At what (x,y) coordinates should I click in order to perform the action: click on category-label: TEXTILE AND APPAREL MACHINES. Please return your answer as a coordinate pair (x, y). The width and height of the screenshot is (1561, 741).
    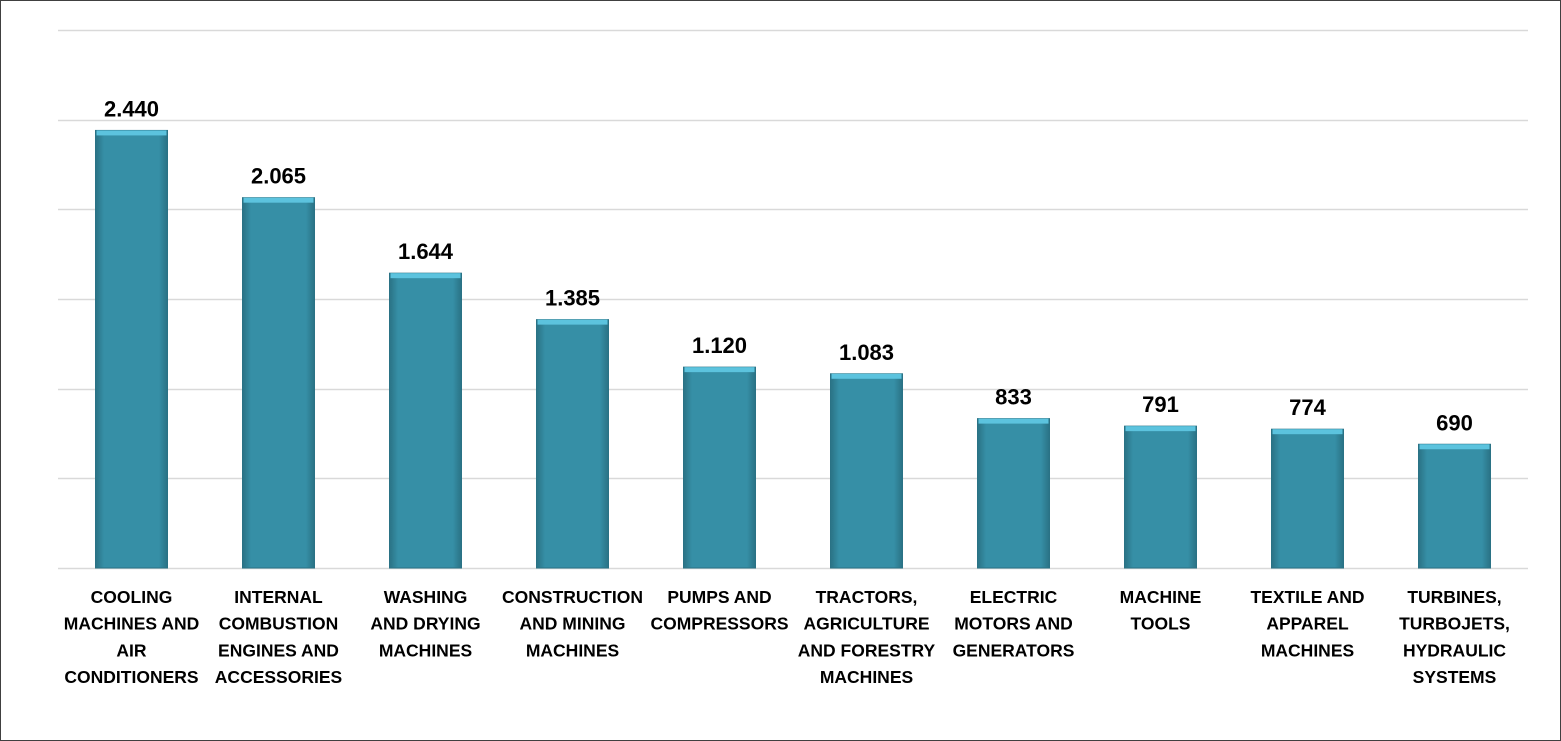
    Looking at the image, I should click on (1307, 623).